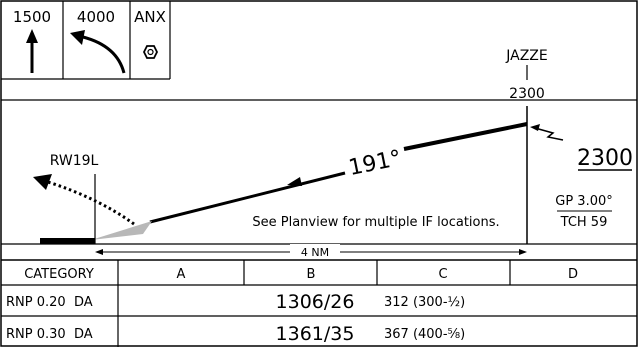  Describe the element at coordinates (465, 136) in the screenshot. I see `descent-path-upper` at that location.